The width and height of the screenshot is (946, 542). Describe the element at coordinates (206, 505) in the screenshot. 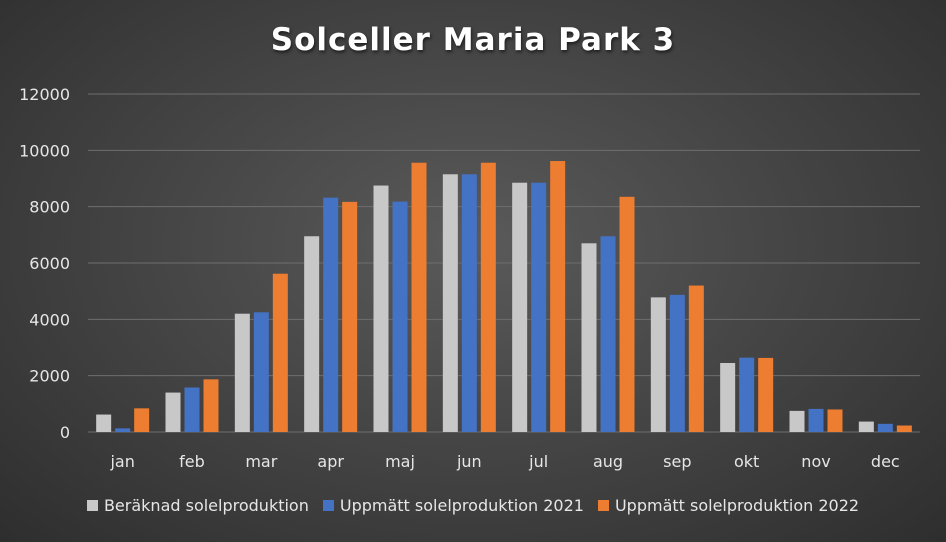

I see `legend-label: Beräknad solelproduktion` at that location.